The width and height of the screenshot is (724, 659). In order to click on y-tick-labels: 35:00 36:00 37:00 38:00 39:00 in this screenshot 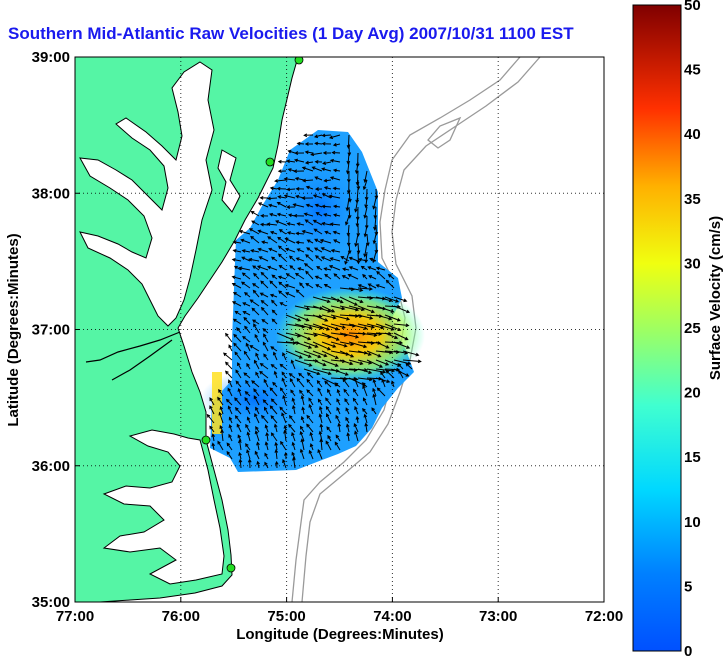, I will do `click(56, 330)`.